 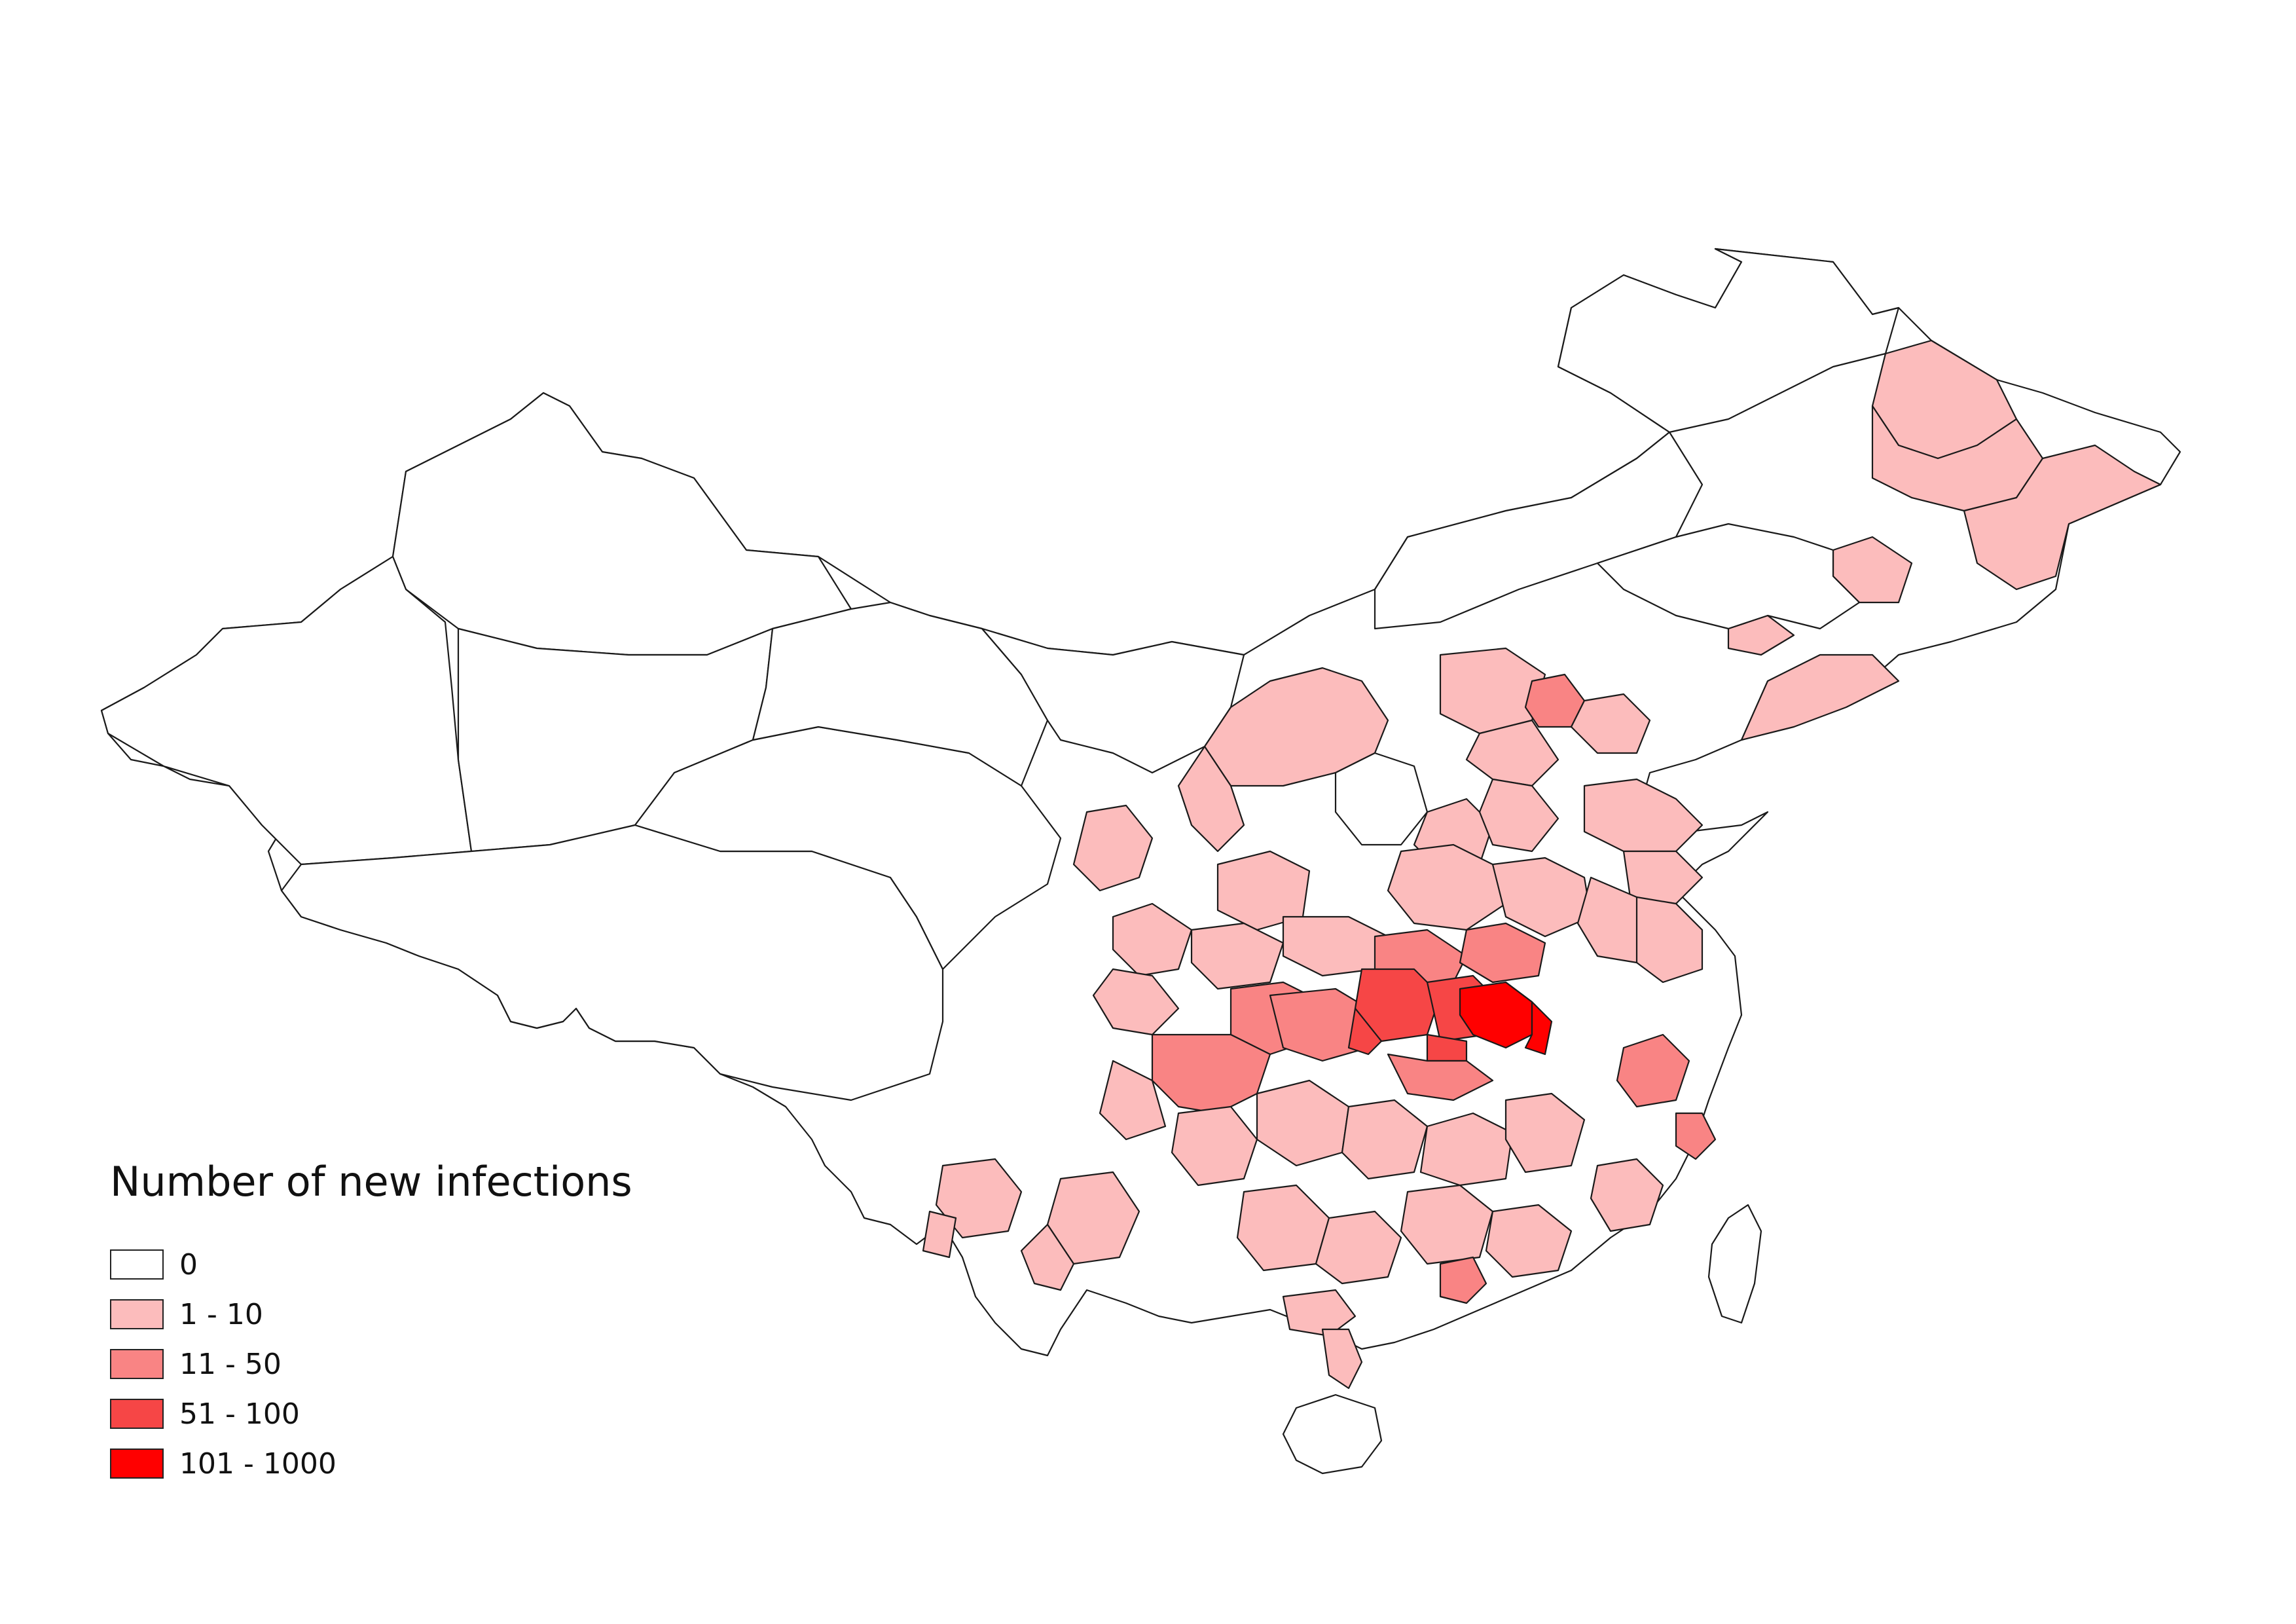 I want to click on region-yunnan-d, so click(x=939, y=1234).